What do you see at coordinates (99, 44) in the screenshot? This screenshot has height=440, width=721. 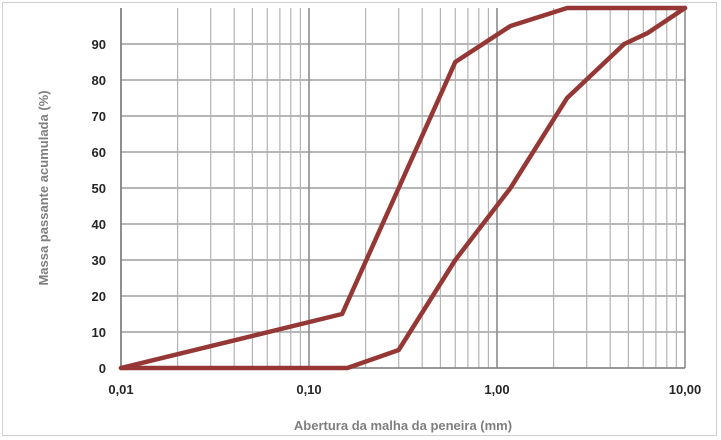 I see `y-tick-label: 90` at bounding box center [99, 44].